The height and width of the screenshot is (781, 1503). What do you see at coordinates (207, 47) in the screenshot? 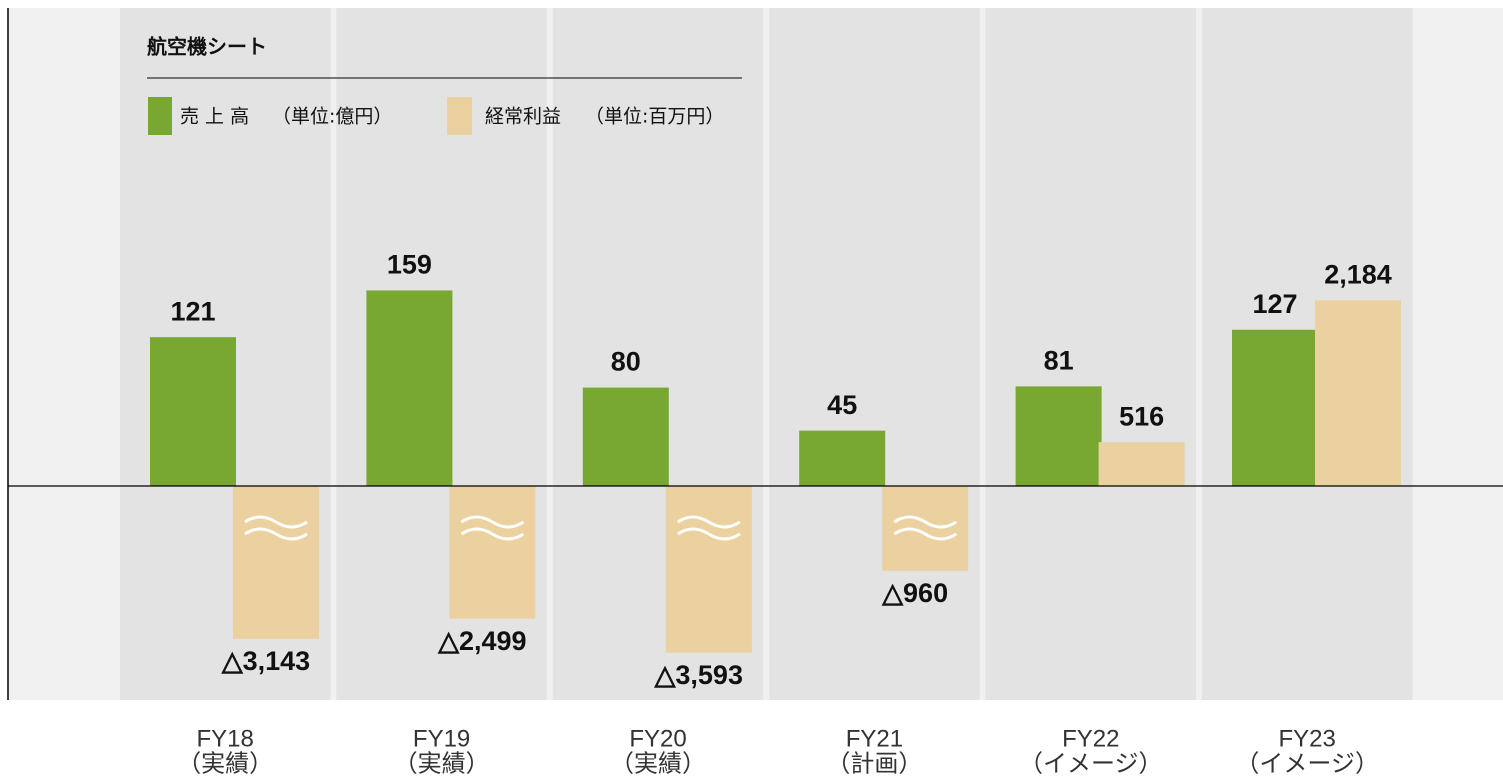
I see `chart-title: 航空機シート` at bounding box center [207, 47].